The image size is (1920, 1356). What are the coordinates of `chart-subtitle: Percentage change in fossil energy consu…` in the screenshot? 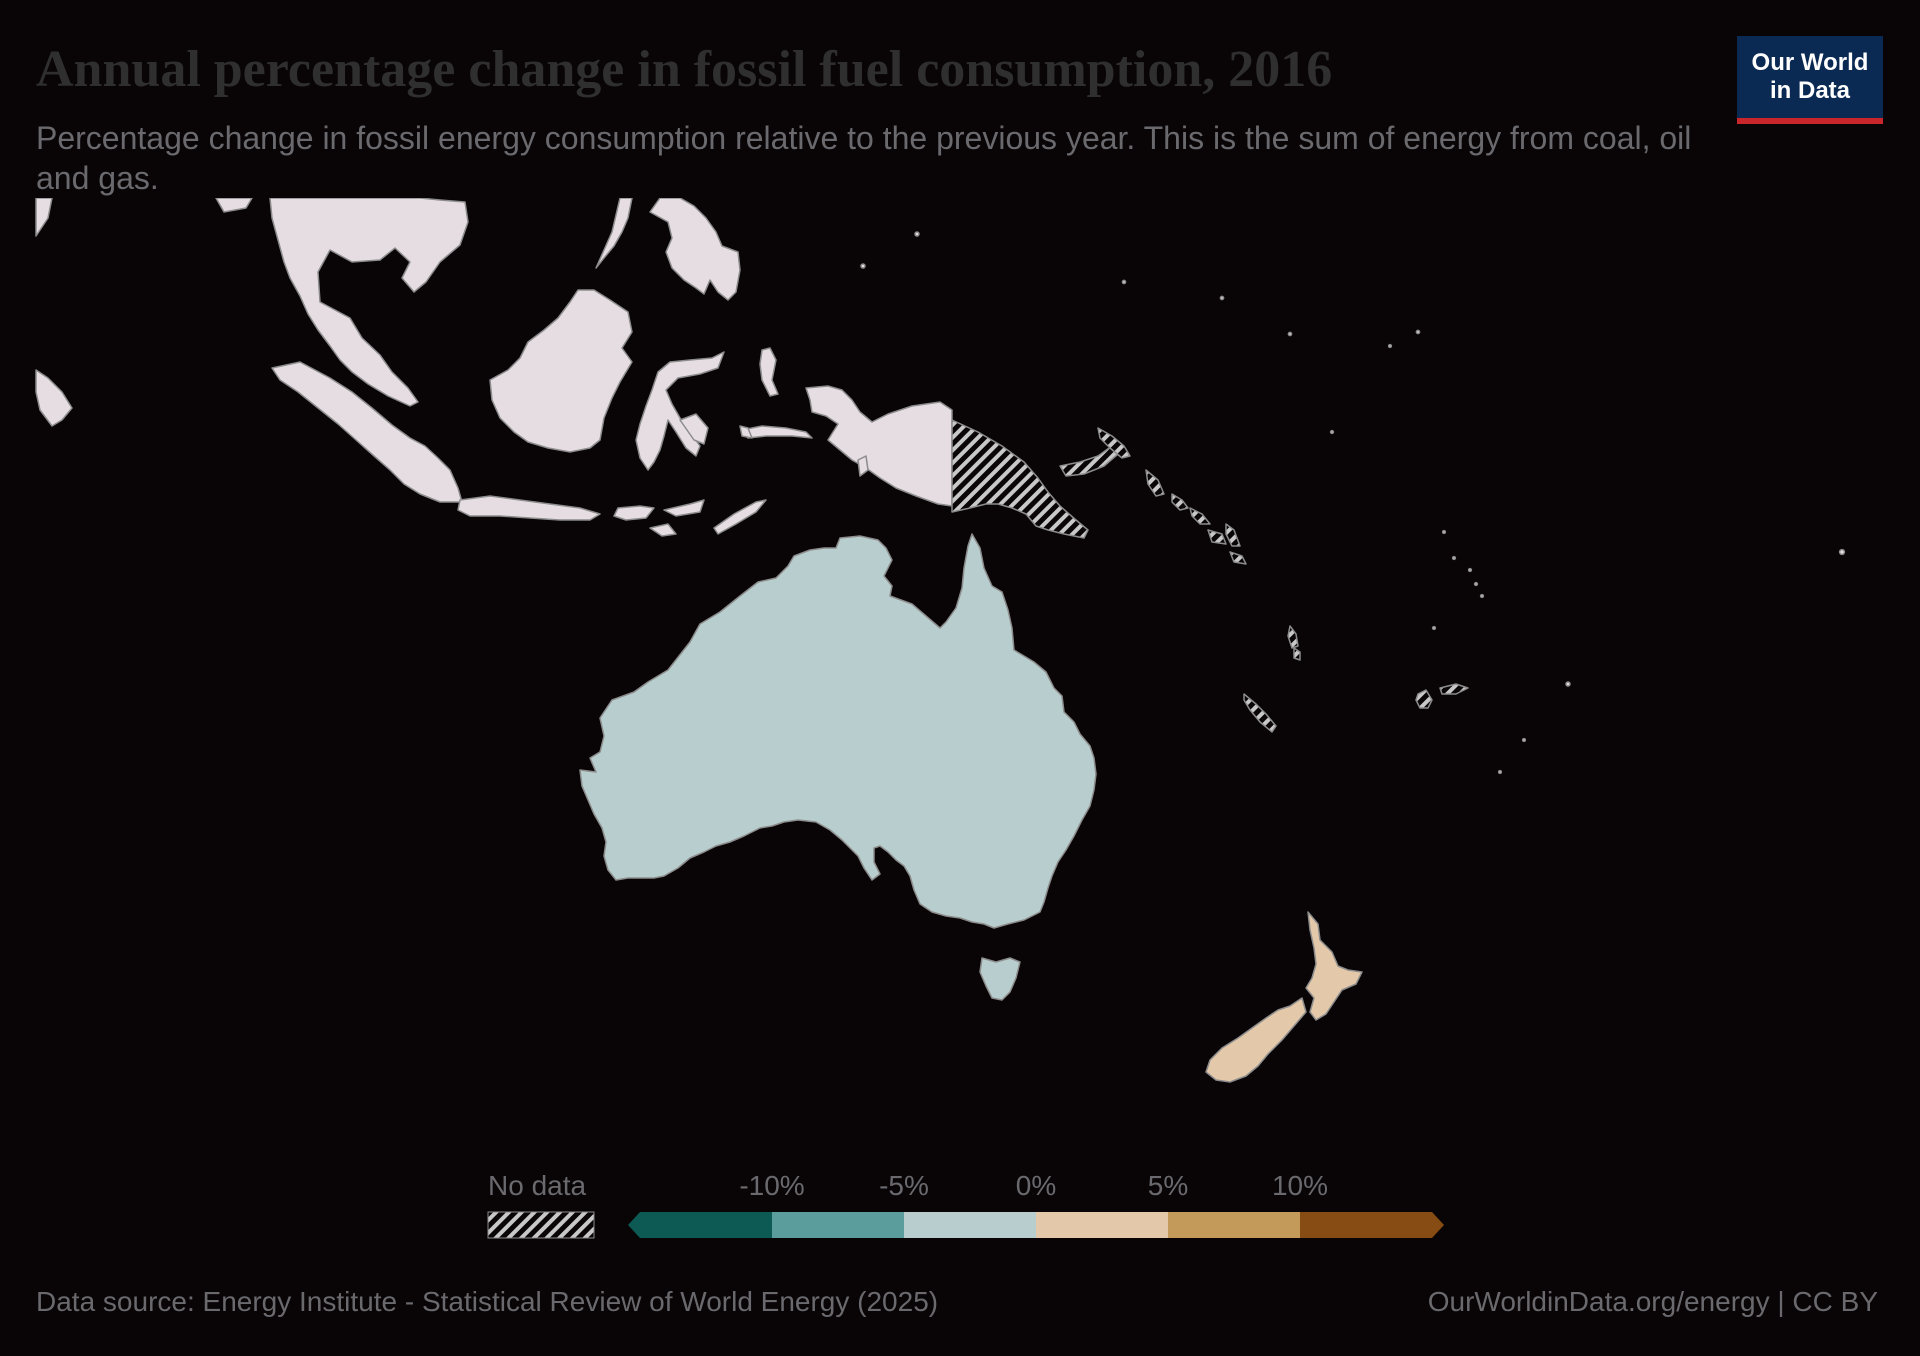 It's located at (864, 158).